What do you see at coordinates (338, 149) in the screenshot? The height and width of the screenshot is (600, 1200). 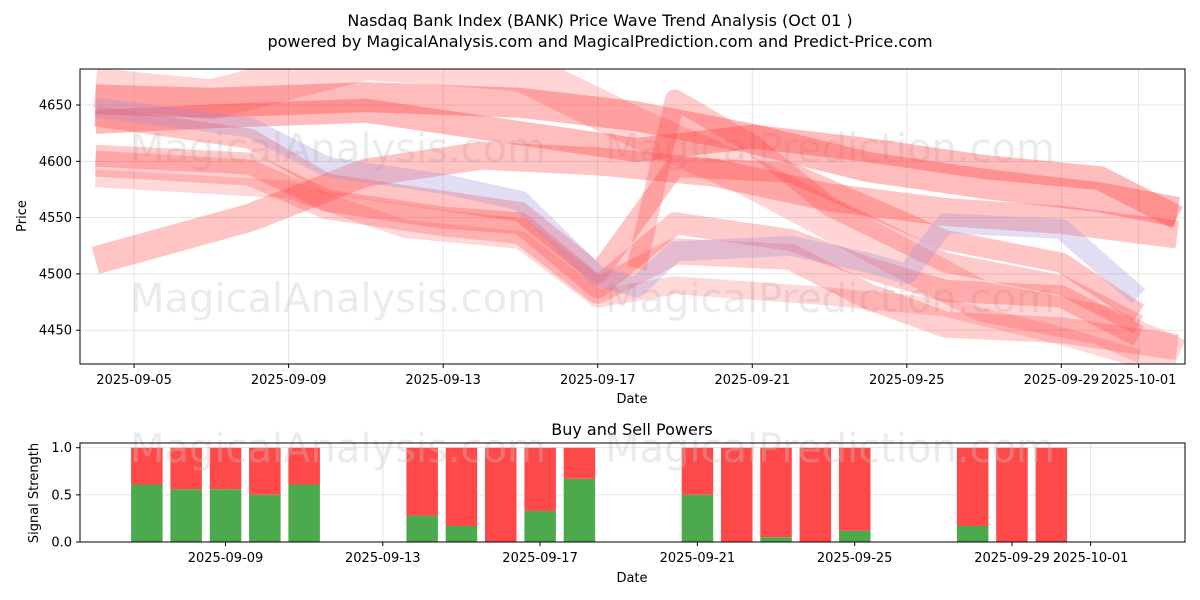 I see `watermark-top-left: MagicalAnalysis.com` at bounding box center [338, 149].